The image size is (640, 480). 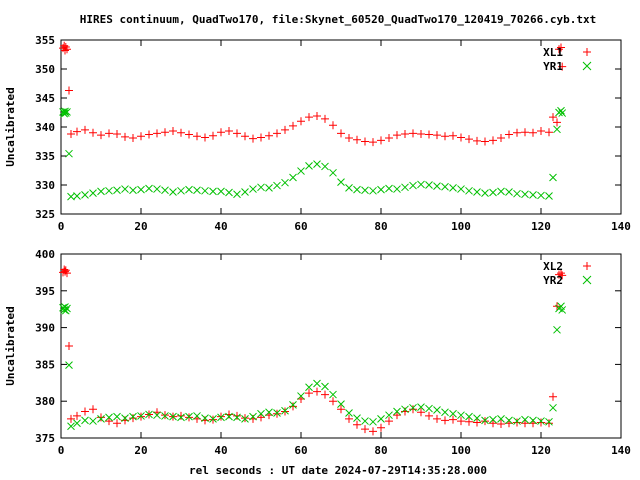 What do you see at coordinates (553, 266) in the screenshot?
I see `legend-label-XL2: XL2` at bounding box center [553, 266].